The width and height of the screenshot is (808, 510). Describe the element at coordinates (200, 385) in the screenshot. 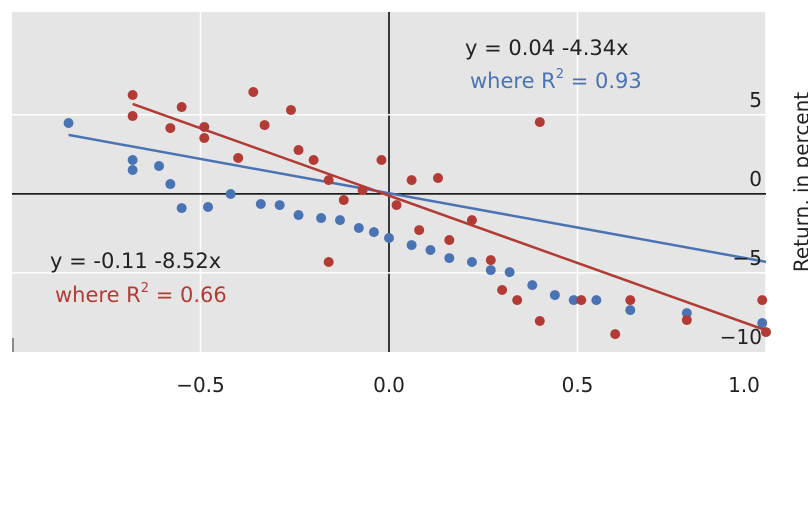

I see `x-tick-label: −0.5` at that location.